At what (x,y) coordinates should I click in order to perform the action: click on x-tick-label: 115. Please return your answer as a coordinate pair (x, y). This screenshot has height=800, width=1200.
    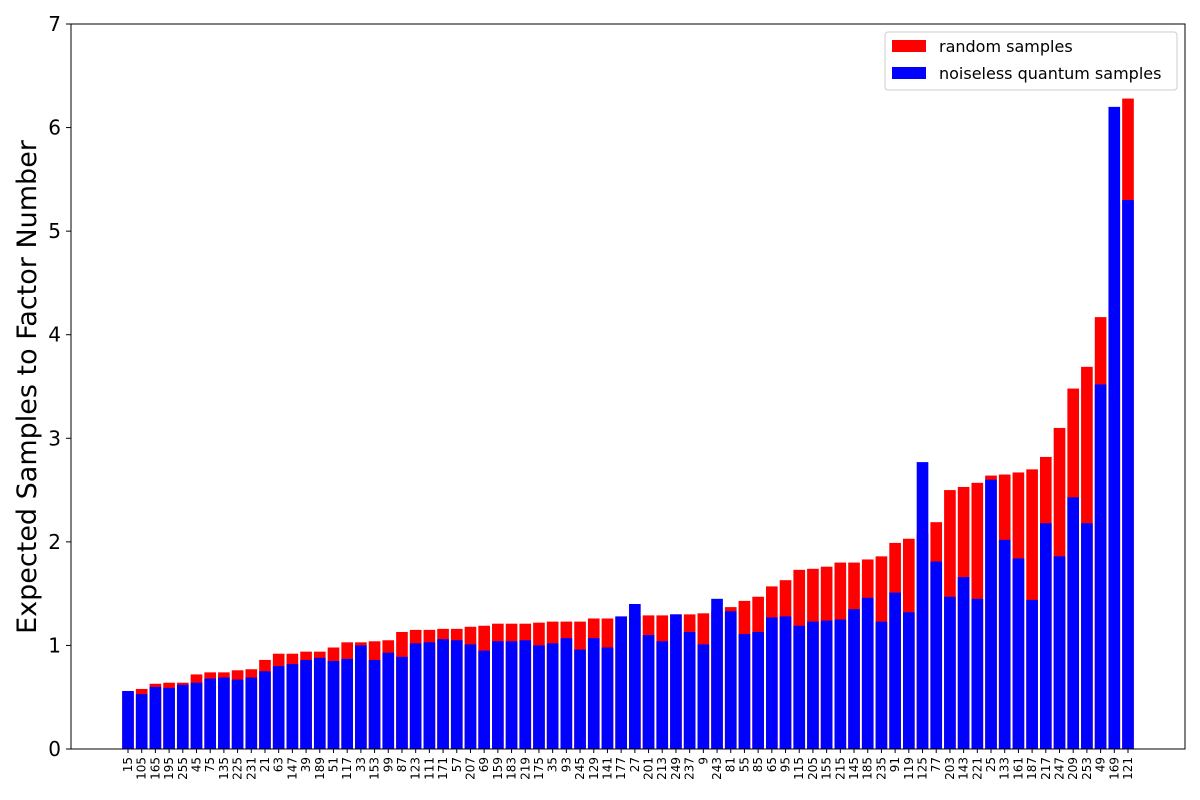
    Looking at the image, I should click on (799, 768).